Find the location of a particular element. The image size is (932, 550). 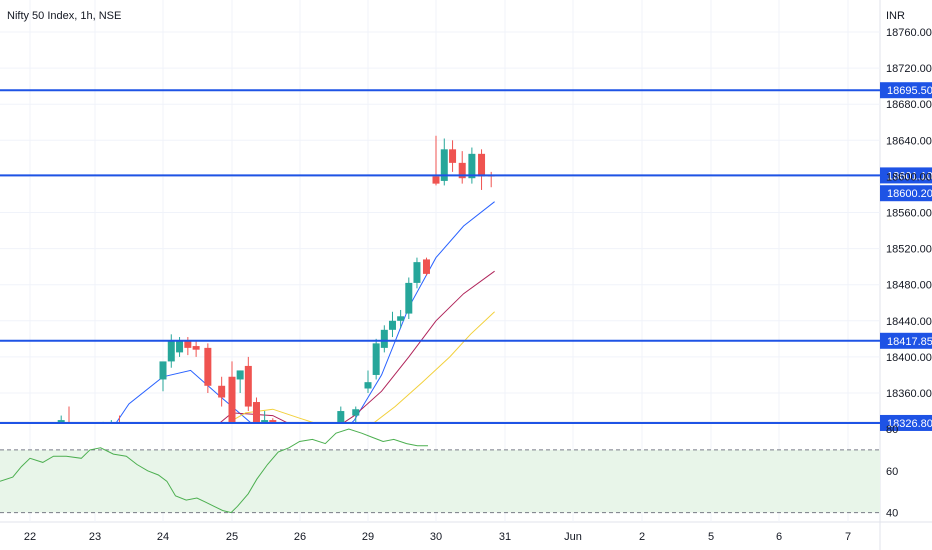

level-price-tag: 18600.20 is located at coordinates (906, 193).